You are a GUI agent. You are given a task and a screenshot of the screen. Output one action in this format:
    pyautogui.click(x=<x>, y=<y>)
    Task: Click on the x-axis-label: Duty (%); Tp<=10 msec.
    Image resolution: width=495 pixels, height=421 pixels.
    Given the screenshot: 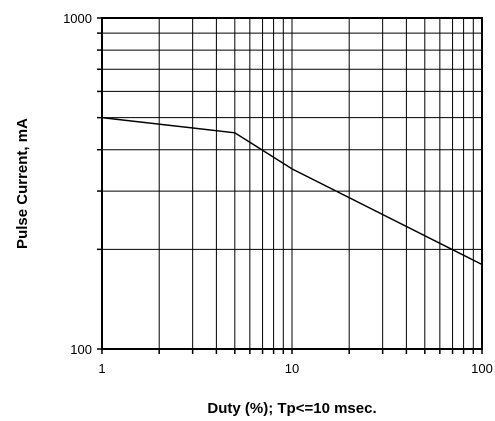 What is the action you would take?
    pyautogui.click(x=291, y=408)
    